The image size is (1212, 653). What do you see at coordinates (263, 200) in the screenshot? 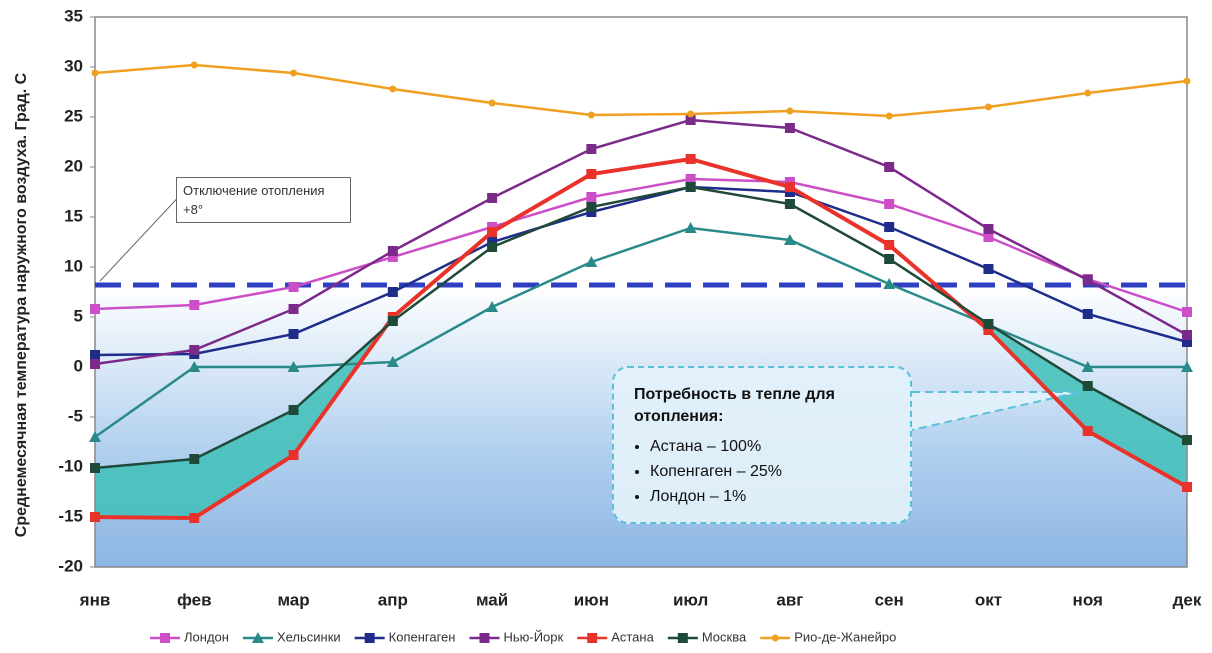
I see `reference-note: Отключение отопления +8°` at bounding box center [263, 200].